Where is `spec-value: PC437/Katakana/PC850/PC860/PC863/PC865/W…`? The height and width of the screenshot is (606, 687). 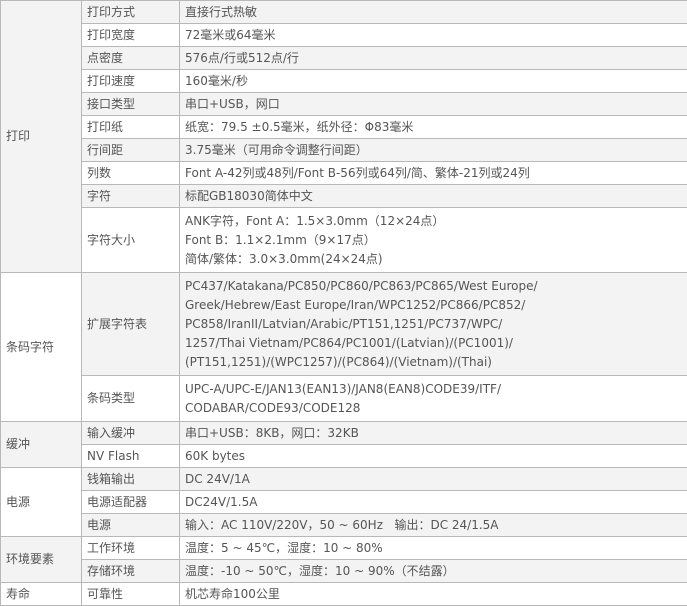
spec-value: PC437/Katakana/PC850/PC860/PC863/PC865/W… is located at coordinates (433, 324).